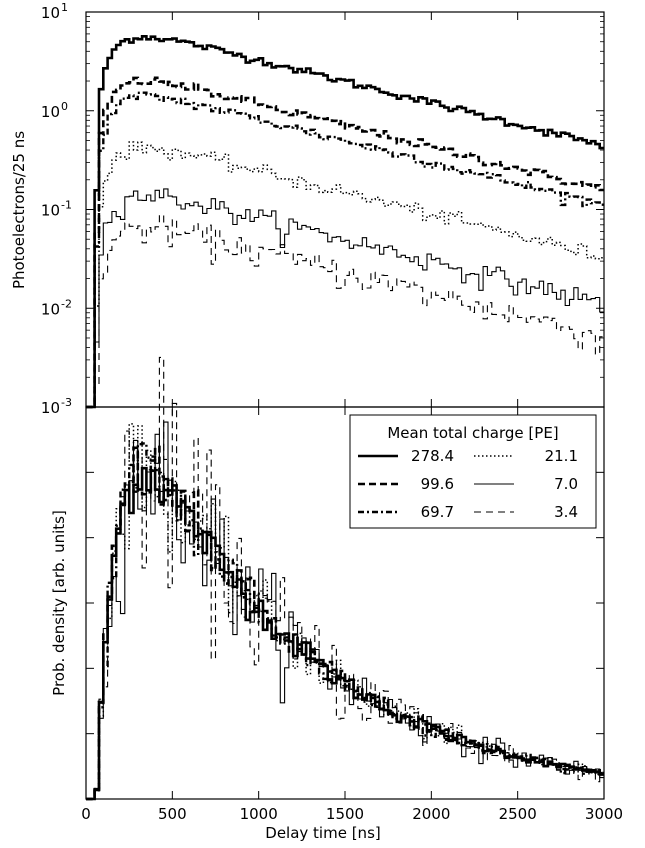 The height and width of the screenshot is (848, 645). Describe the element at coordinates (561, 456) in the screenshot. I see `legend-label: 21.1` at that location.